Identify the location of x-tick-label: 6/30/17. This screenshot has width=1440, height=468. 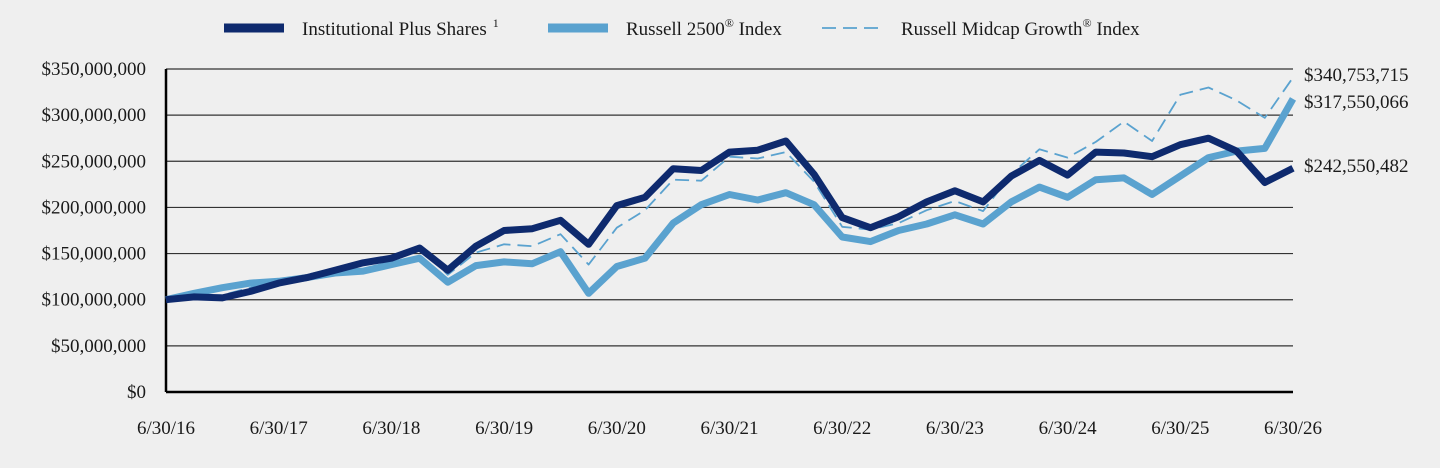
(279, 428).